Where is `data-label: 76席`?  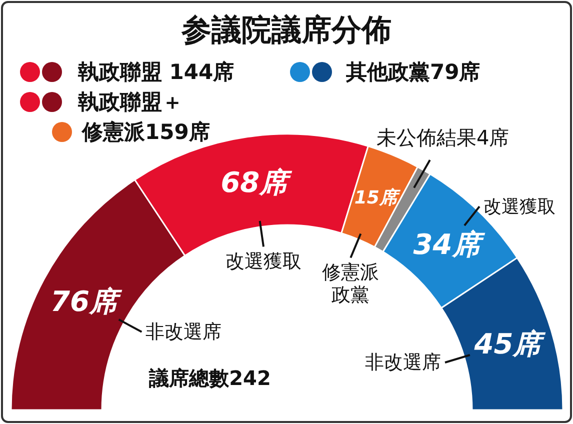
data-label: 76席 is located at coordinates (86, 301).